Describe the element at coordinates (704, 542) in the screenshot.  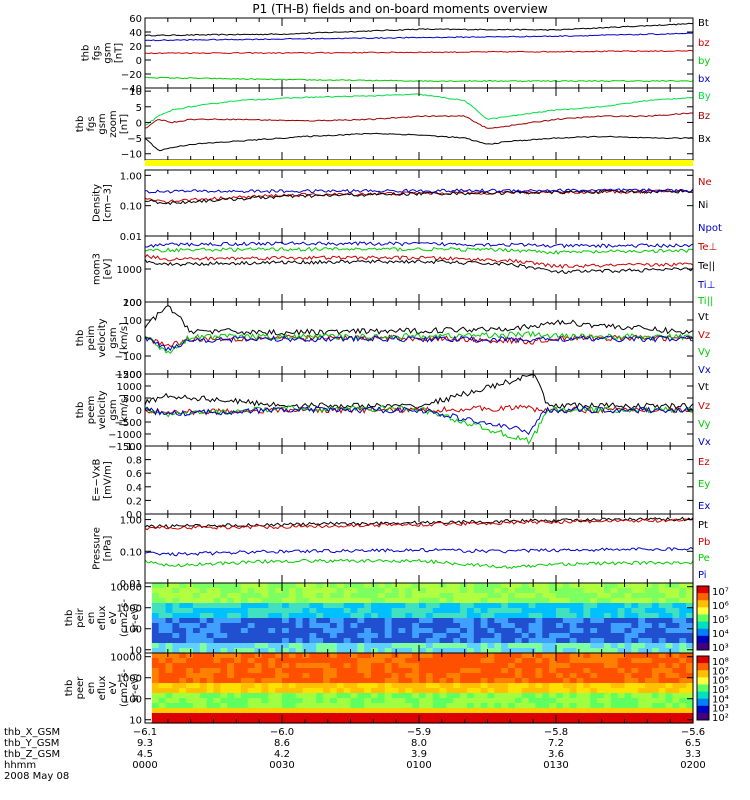
I see `legend-label: Pb` at that location.